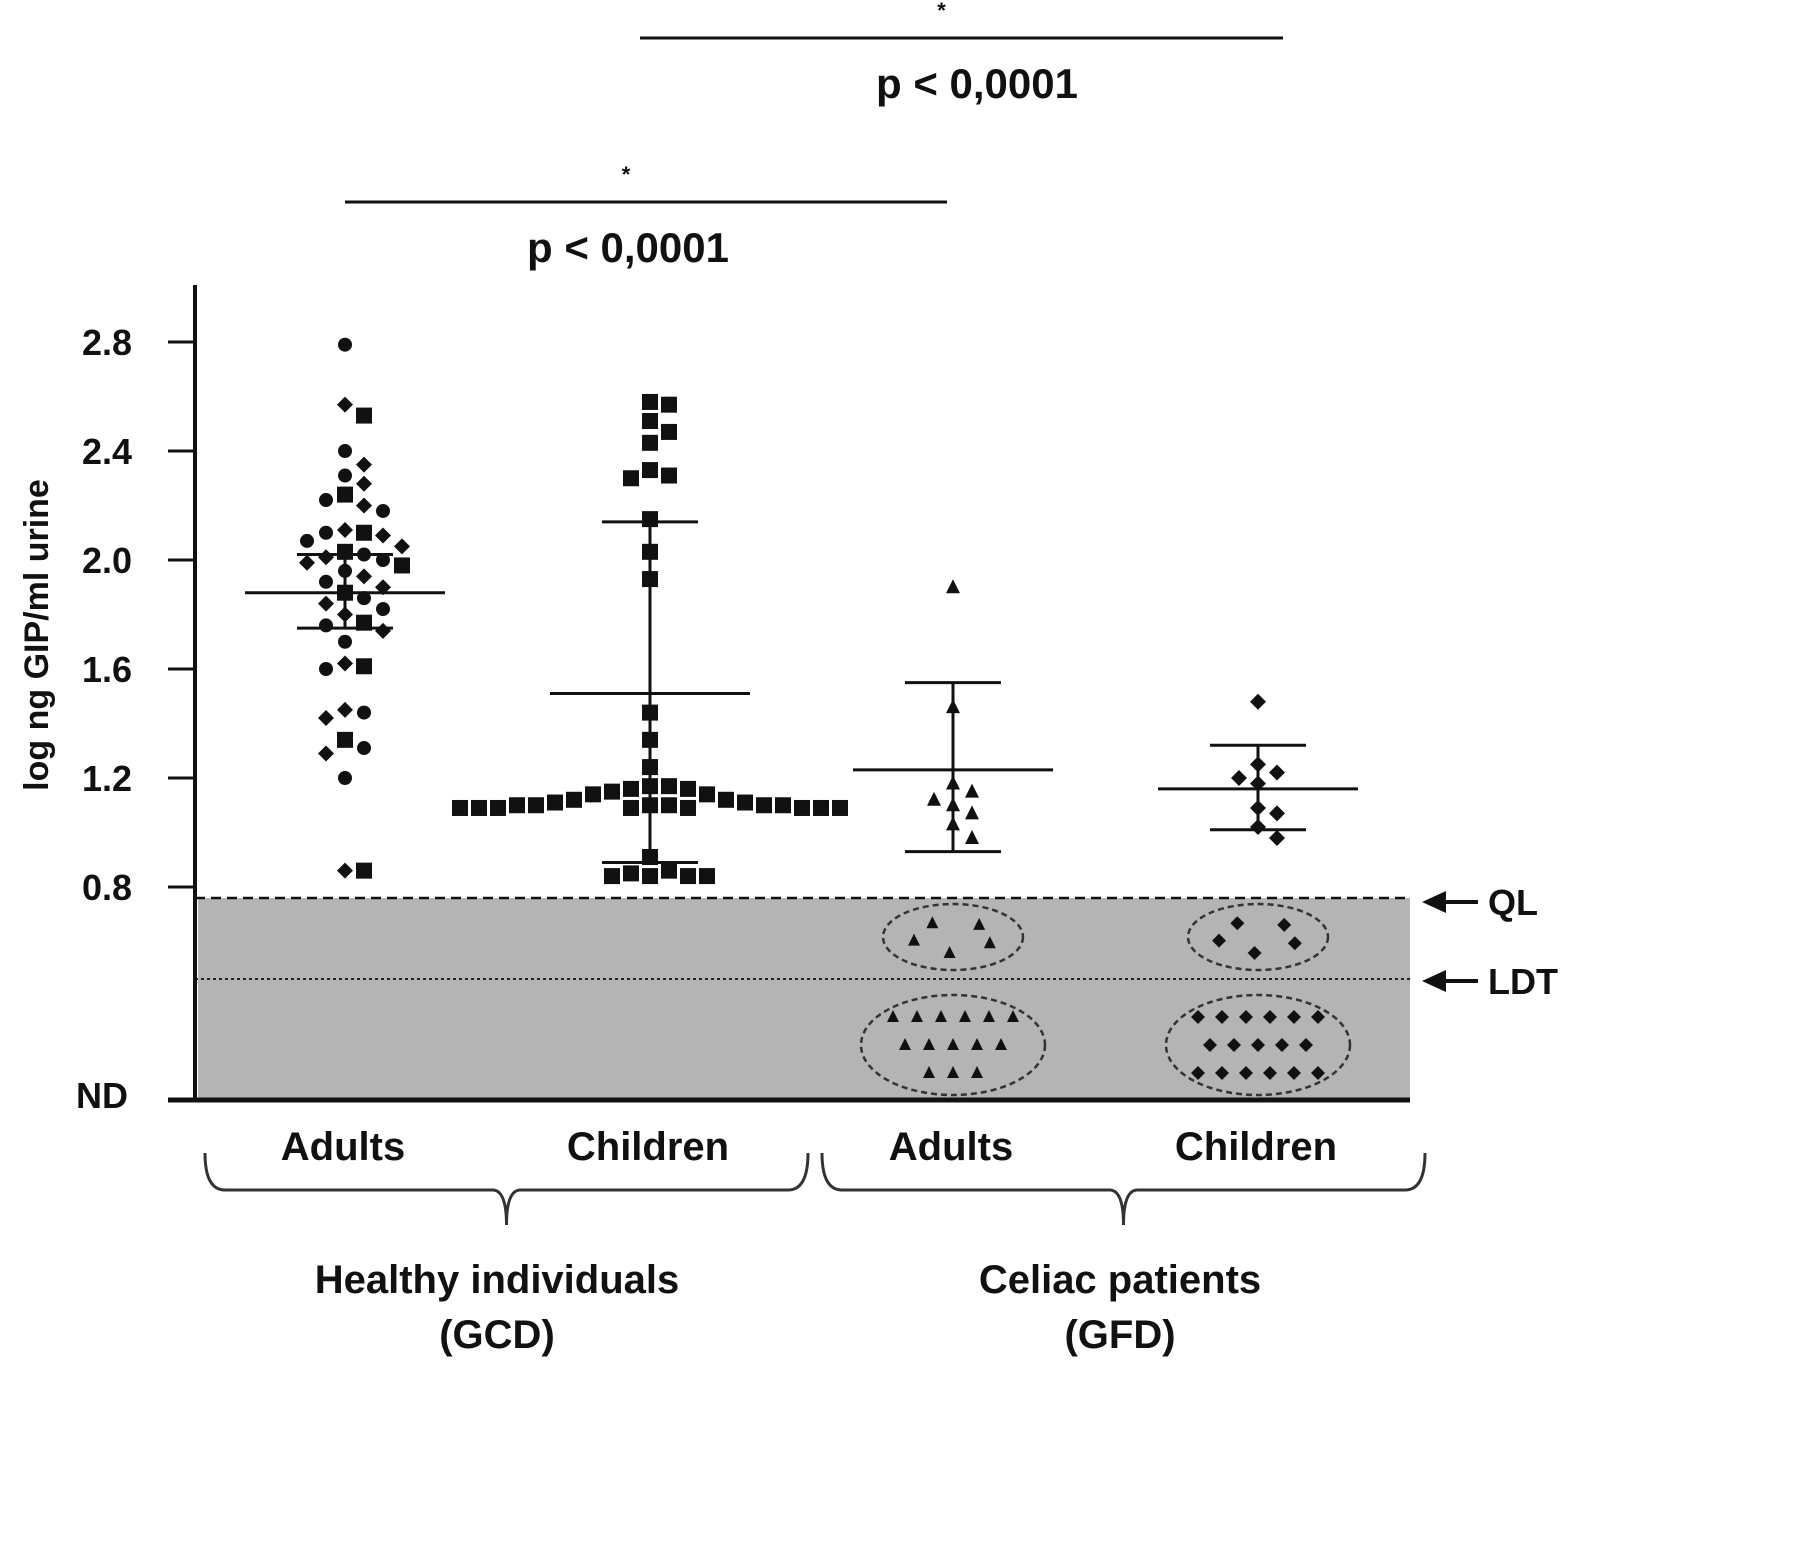 This screenshot has height=1557, width=1800. I want to click on threshold-arrow-head, so click(1434, 902).